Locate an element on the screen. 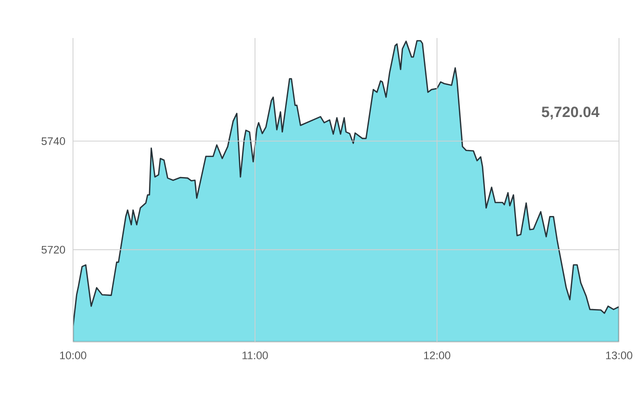  x-tick-label: 12:00 is located at coordinates (437, 356).